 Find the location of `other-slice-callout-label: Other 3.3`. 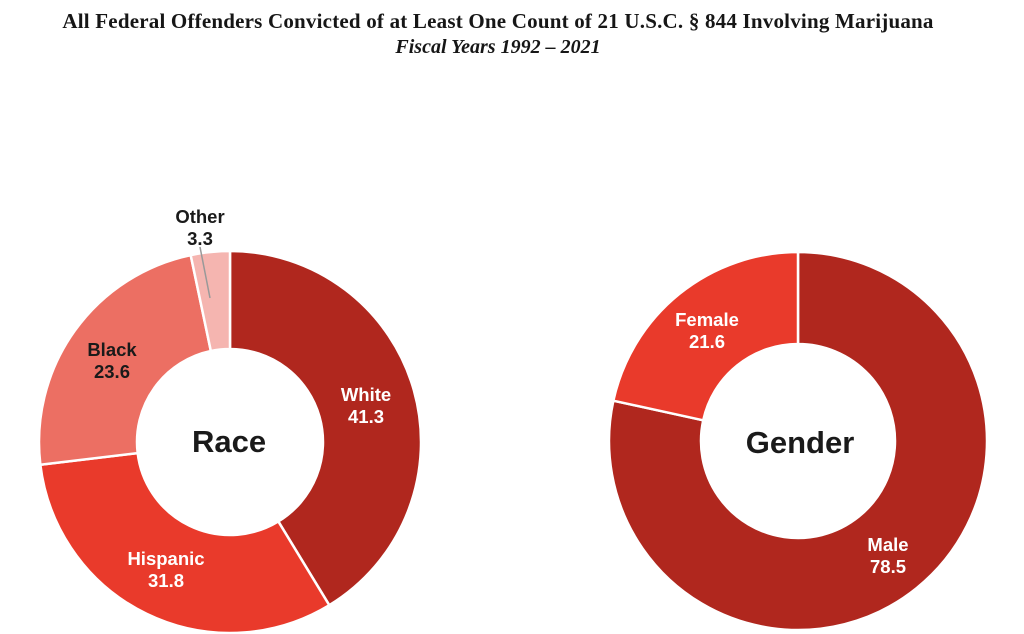

other-slice-callout-label: Other 3.3 is located at coordinates (199, 228).